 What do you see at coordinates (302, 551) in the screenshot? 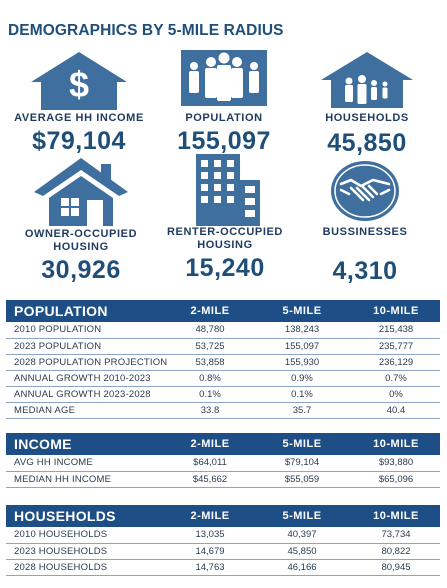
I see `cell-5-mile: 45,850` at bounding box center [302, 551].